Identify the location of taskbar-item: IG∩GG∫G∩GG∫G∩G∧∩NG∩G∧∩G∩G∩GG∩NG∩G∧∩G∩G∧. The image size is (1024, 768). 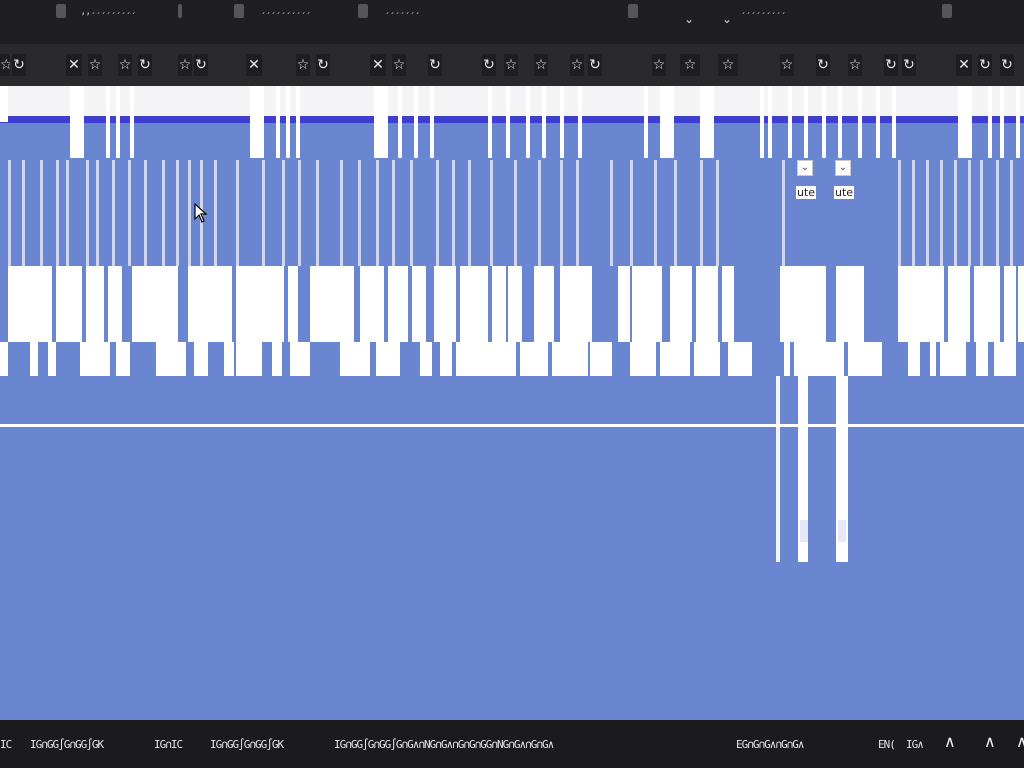
(444, 744).